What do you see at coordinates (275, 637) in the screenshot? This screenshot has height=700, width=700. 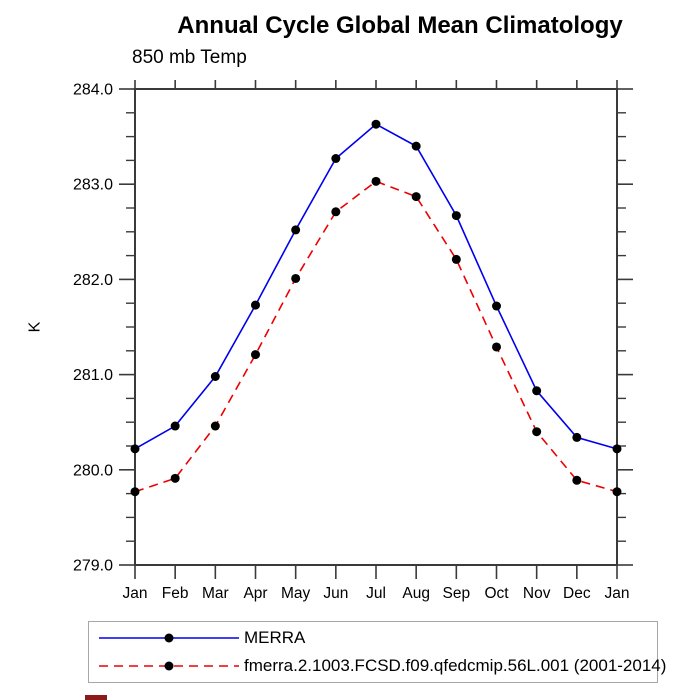 I see `legend-label-merra: MERRA` at bounding box center [275, 637].